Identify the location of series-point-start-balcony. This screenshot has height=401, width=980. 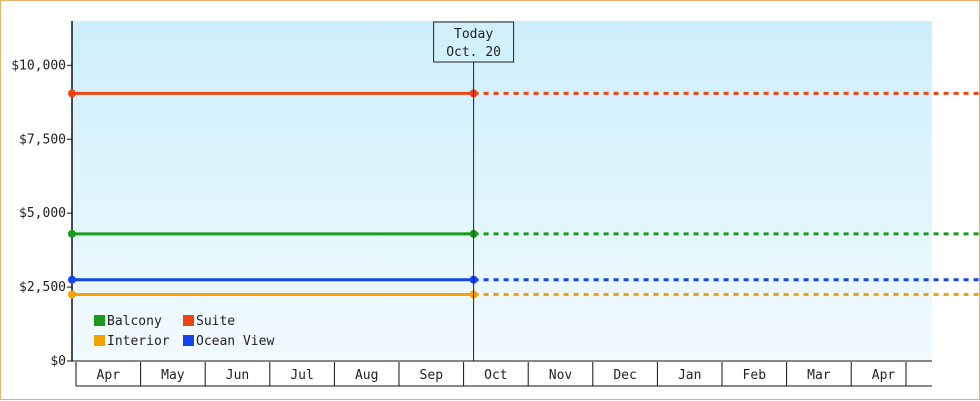
(72, 233).